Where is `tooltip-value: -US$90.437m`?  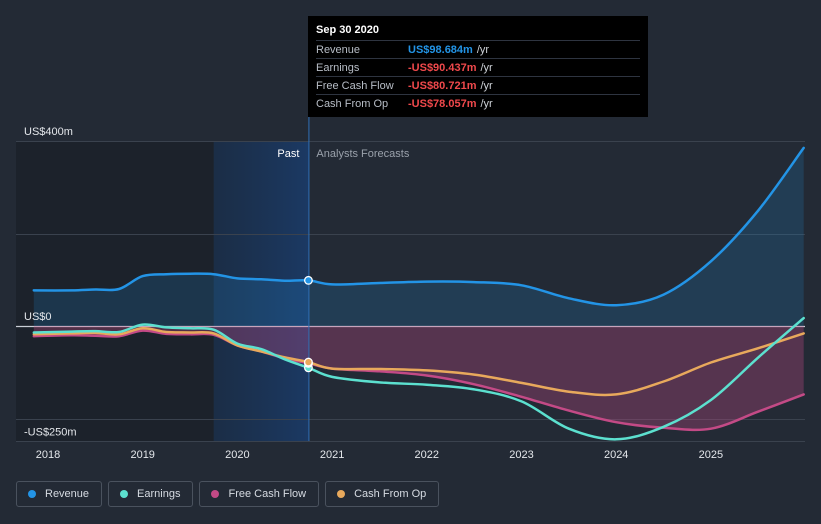 tooltip-value: -US$90.437m is located at coordinates (442, 67).